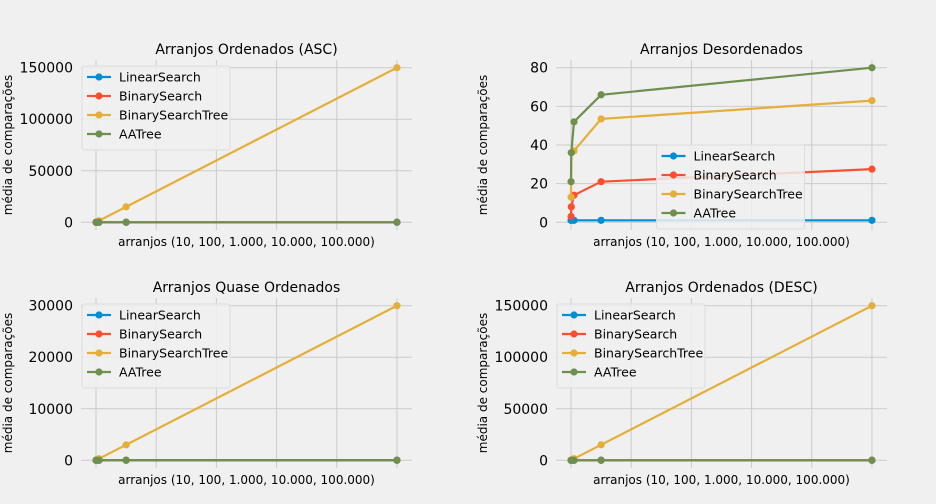  Describe the element at coordinates (721, 50) in the screenshot. I see `chart-title: Arranjos Desordenados` at that location.